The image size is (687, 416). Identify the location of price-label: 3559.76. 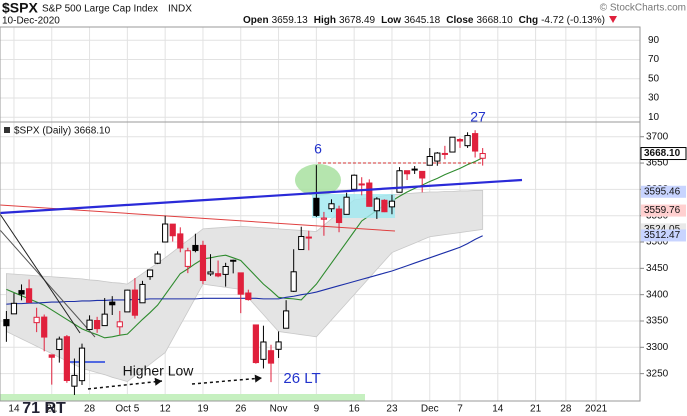
(662, 210).